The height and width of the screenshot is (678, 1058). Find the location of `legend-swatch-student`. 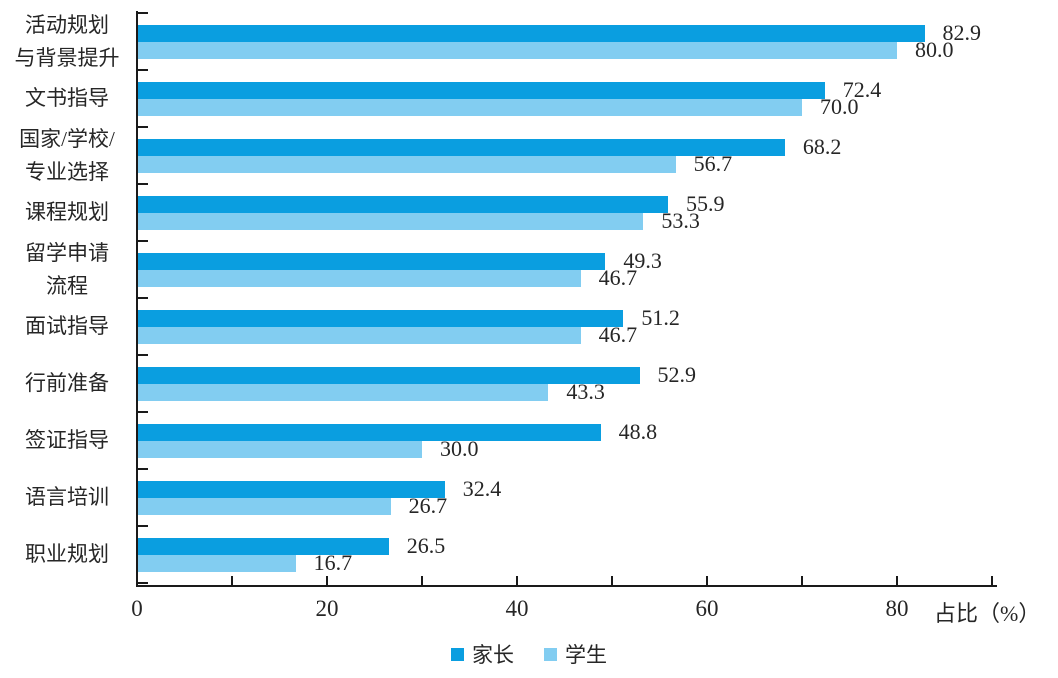

legend-swatch-student is located at coordinates (550, 654).